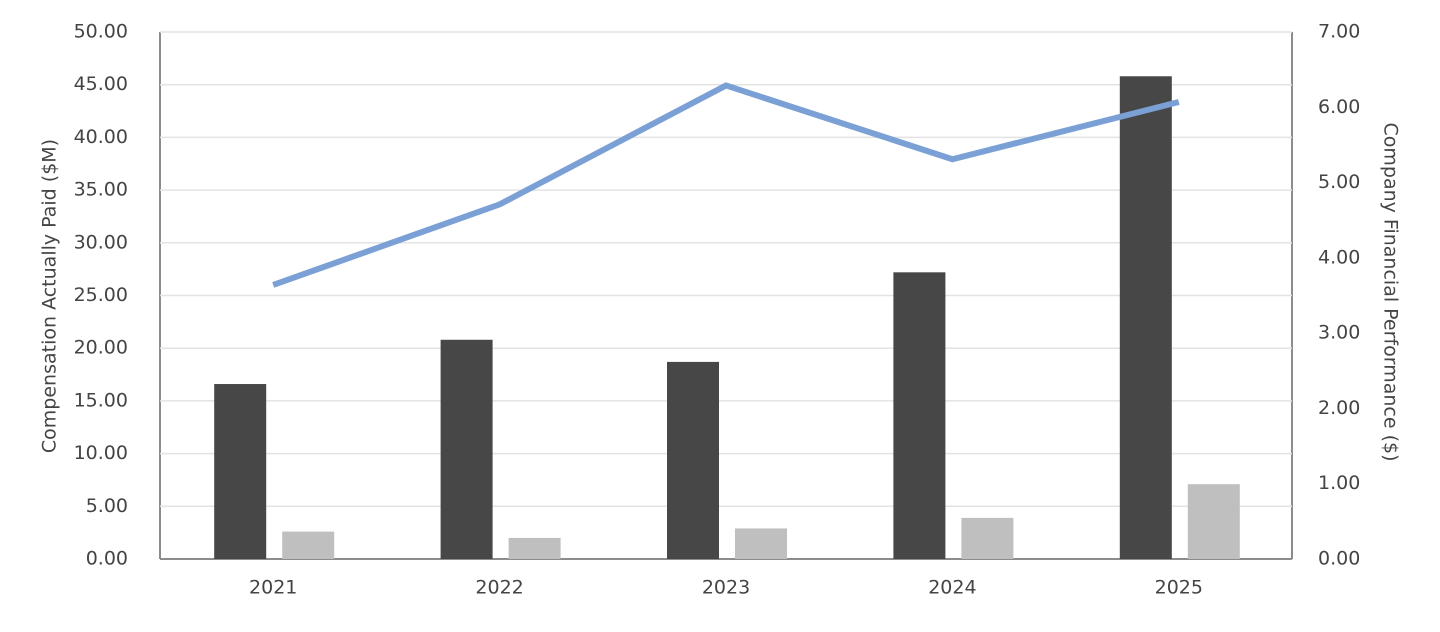 The image size is (1440, 632). I want to click on y-tick-label: 0.00, so click(107, 559).